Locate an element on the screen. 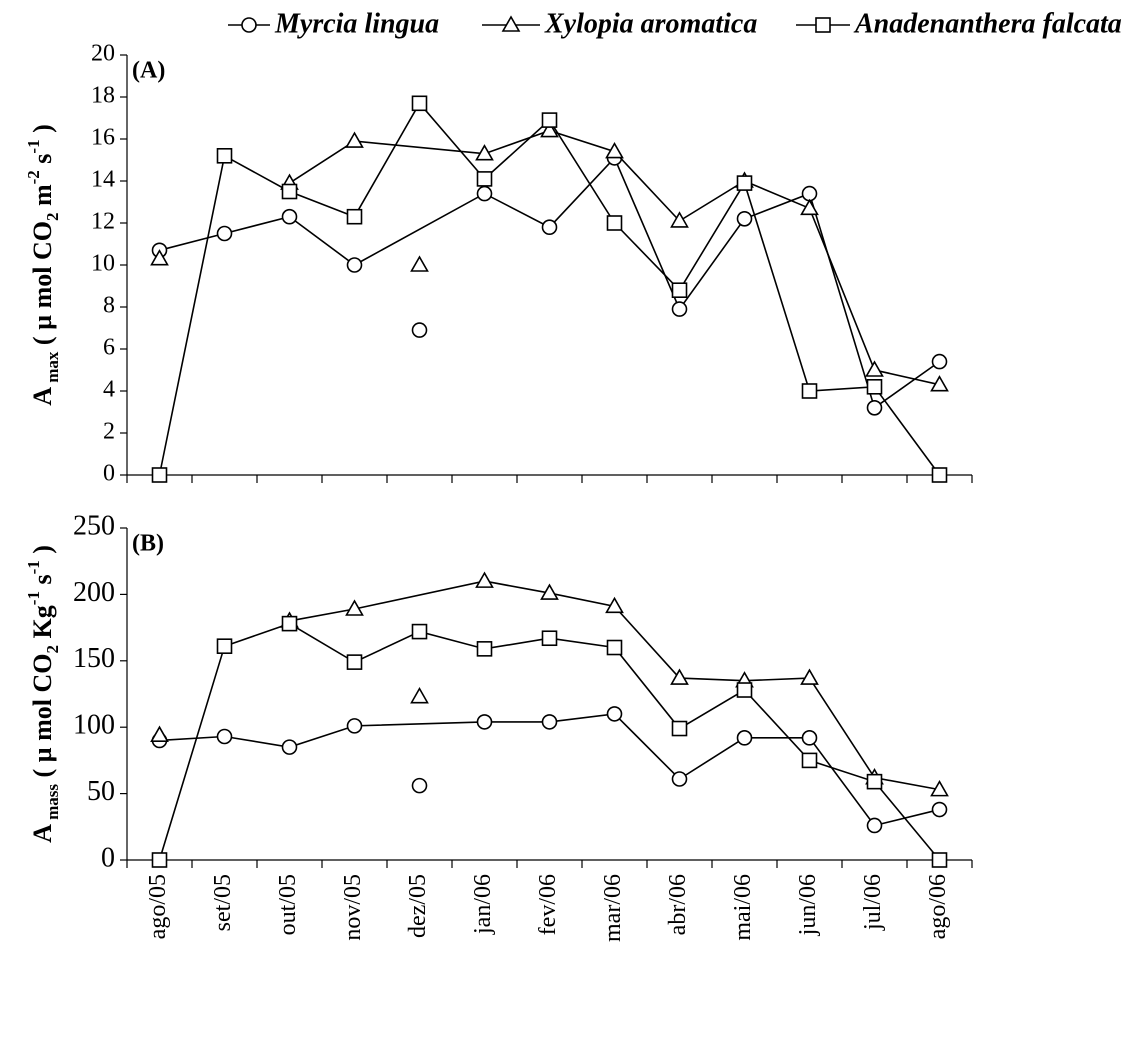 The image size is (1124, 1050). x-tick-label: jun/06 is located at coordinates (808, 905).